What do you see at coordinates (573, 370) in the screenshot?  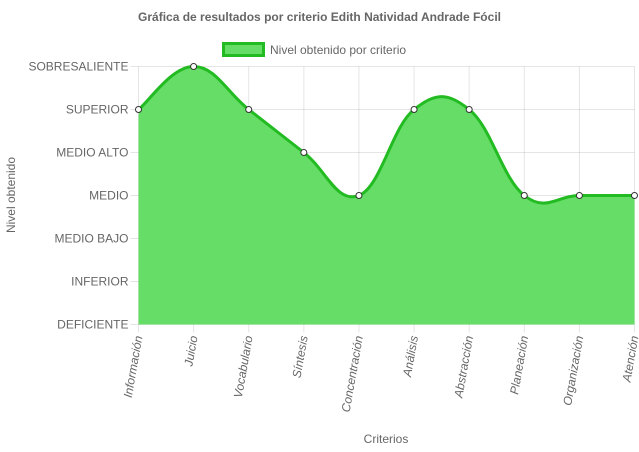 I see `x-tick-label: Organización` at bounding box center [573, 370].